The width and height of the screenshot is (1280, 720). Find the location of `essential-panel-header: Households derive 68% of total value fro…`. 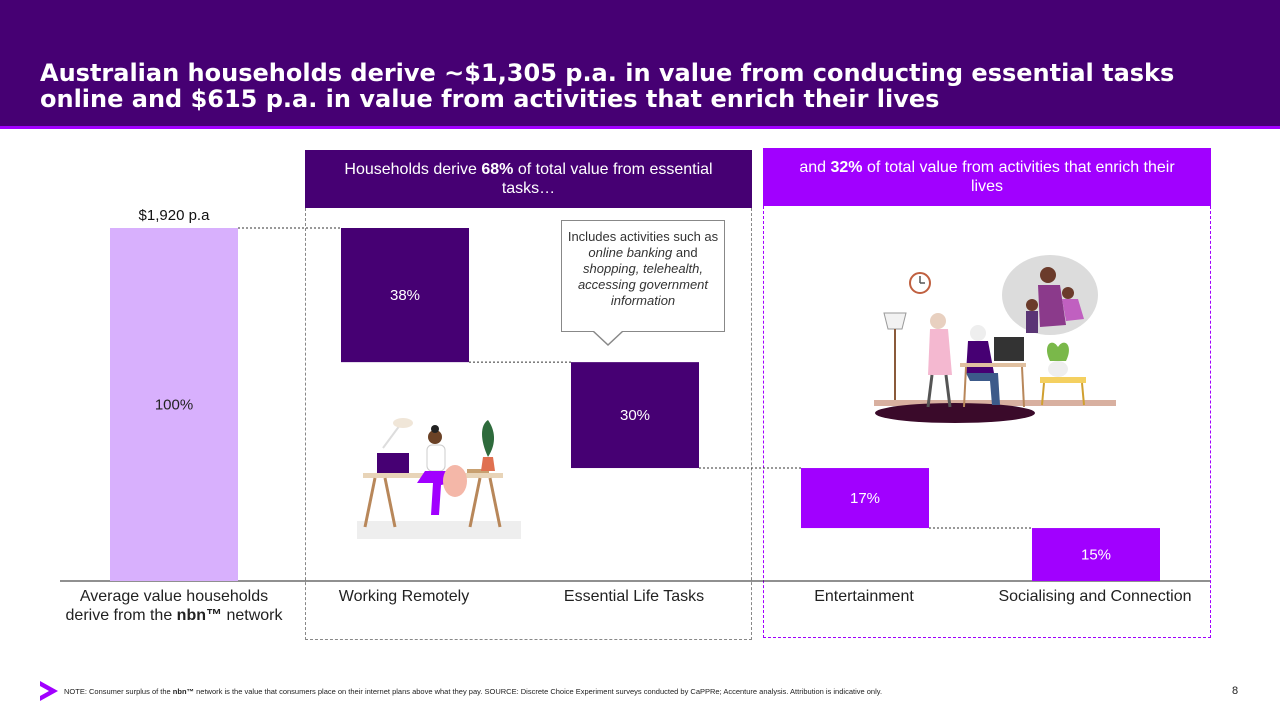

essential-panel-header: Households derive 68% of total value fro… is located at coordinates (528, 179).